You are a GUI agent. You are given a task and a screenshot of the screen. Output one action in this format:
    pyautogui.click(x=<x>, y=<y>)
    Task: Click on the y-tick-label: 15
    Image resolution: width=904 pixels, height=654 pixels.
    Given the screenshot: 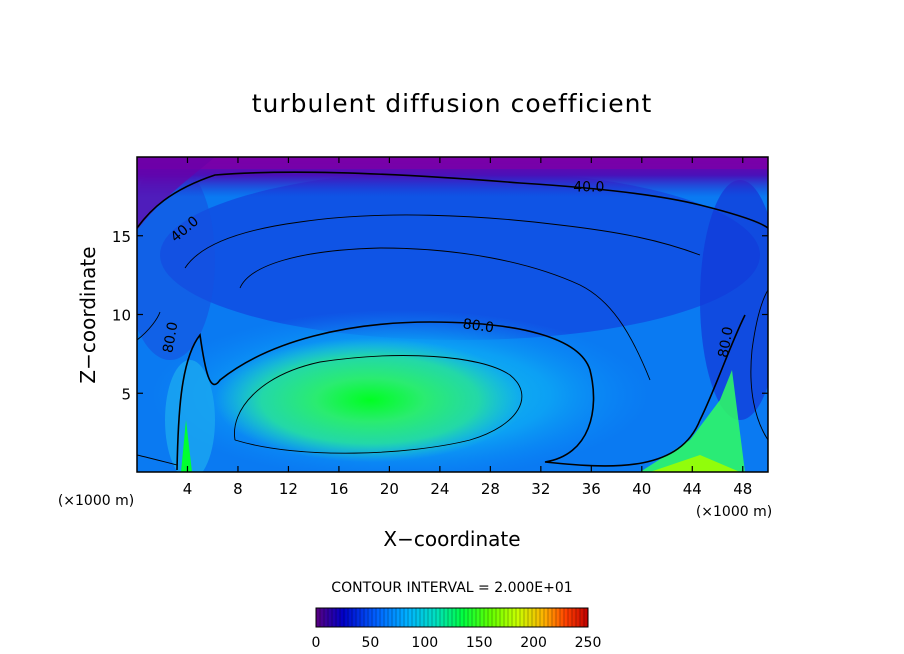 What is the action you would take?
    pyautogui.click(x=121, y=237)
    